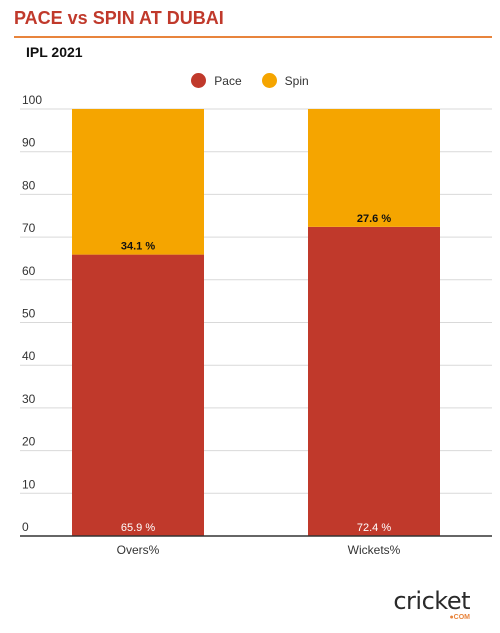 The image size is (500, 633). I want to click on legend-item-spin: Spin, so click(285, 80).